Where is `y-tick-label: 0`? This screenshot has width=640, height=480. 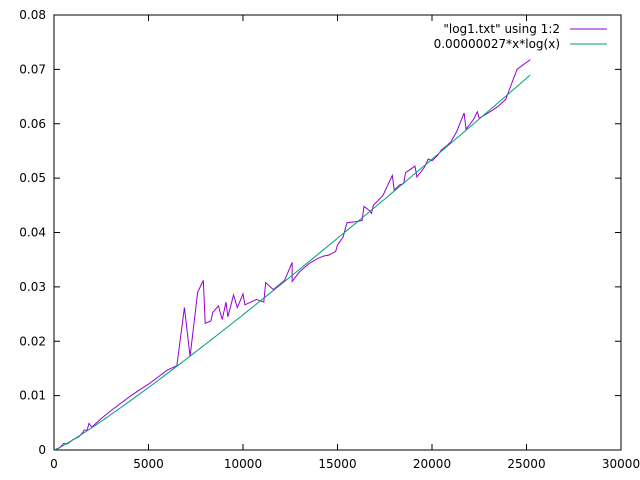 y-tick-label: 0 is located at coordinates (42, 450).